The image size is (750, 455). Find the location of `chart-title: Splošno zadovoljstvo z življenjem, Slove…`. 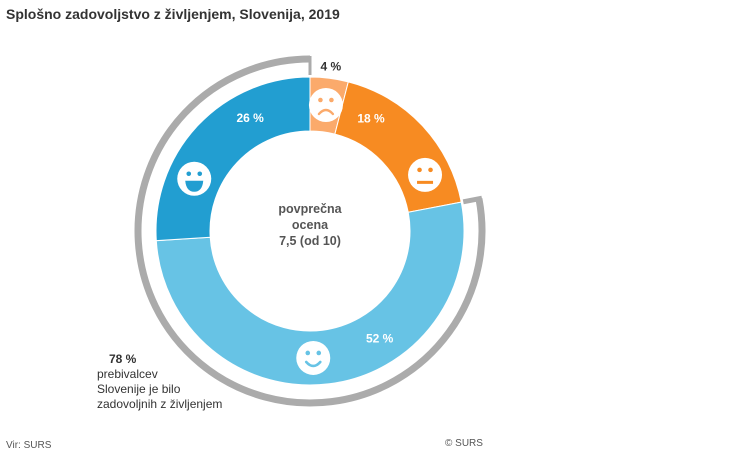

chart-title: Splošno zadovoljstvo z življenjem, Slove… is located at coordinates (173, 14).